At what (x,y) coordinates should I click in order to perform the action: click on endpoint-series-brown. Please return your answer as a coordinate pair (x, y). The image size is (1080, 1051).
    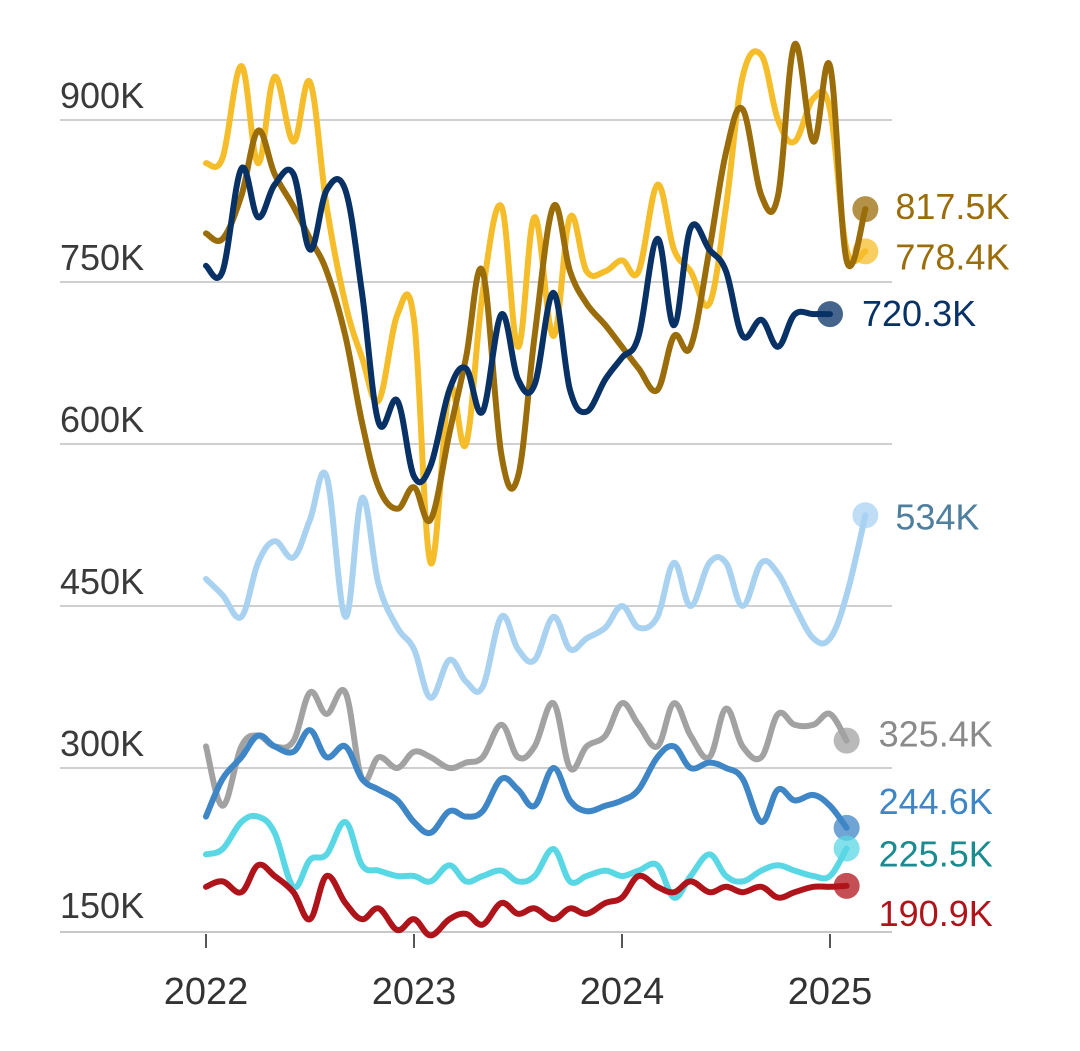
    Looking at the image, I should click on (865, 209).